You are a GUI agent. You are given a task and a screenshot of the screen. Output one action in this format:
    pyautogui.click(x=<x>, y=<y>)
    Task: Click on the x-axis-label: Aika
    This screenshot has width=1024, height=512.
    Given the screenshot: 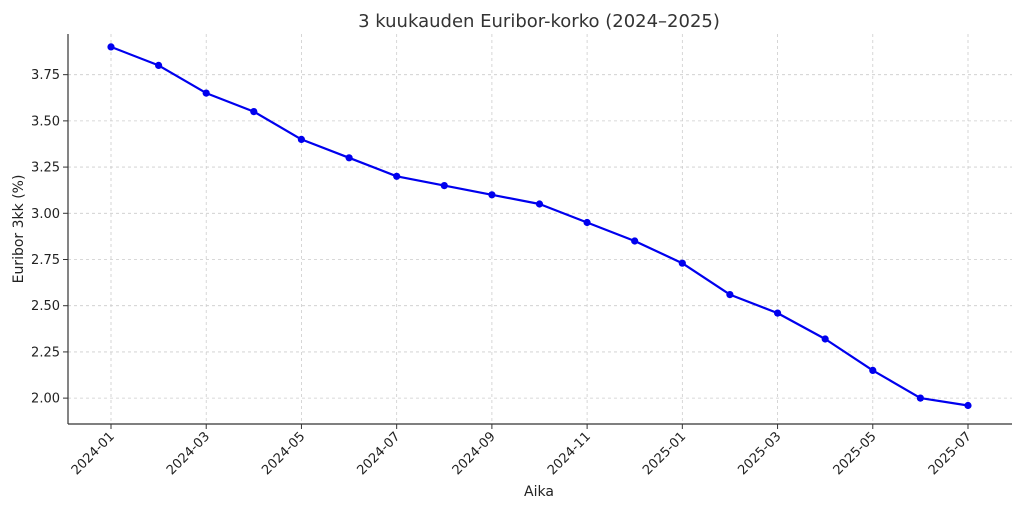 What is the action you would take?
    pyautogui.click(x=539, y=492)
    